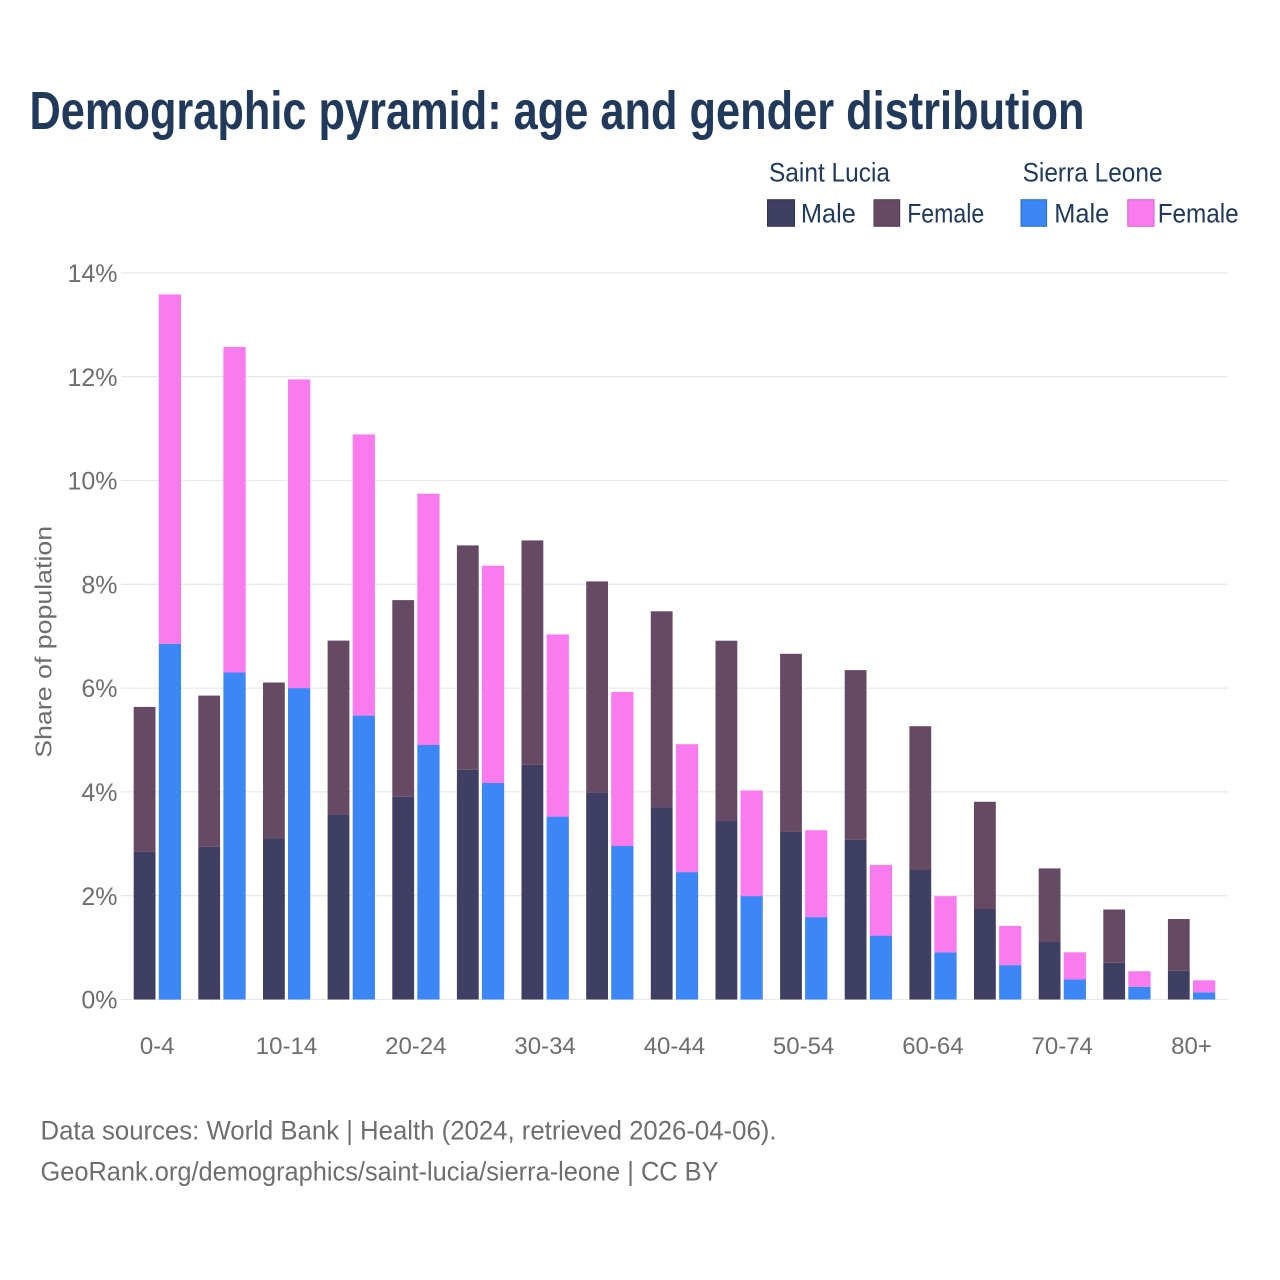 The height and width of the screenshot is (1280, 1280). Describe the element at coordinates (932, 1046) in the screenshot. I see `svg-text: 60-64` at that location.